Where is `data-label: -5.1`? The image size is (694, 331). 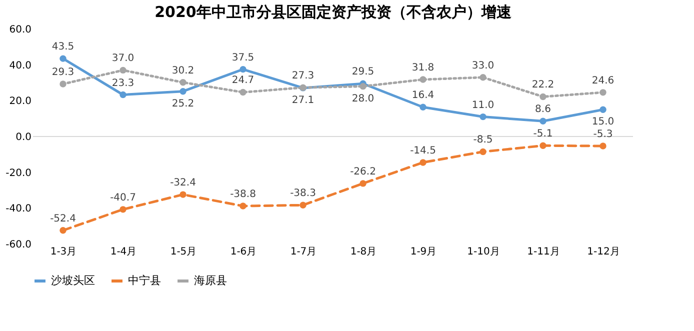 data-label: -5.1 is located at coordinates (543, 134).